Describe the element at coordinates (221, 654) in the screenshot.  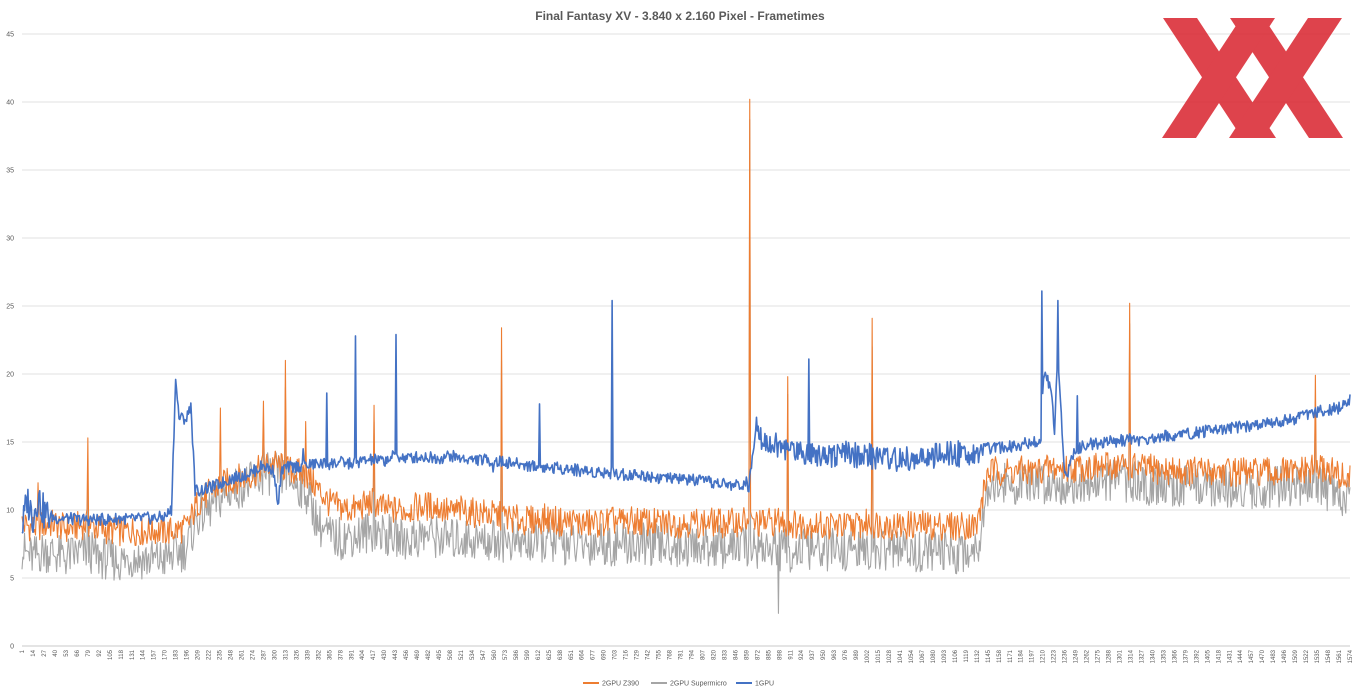
I see `x-tick-label: 235` at that location.